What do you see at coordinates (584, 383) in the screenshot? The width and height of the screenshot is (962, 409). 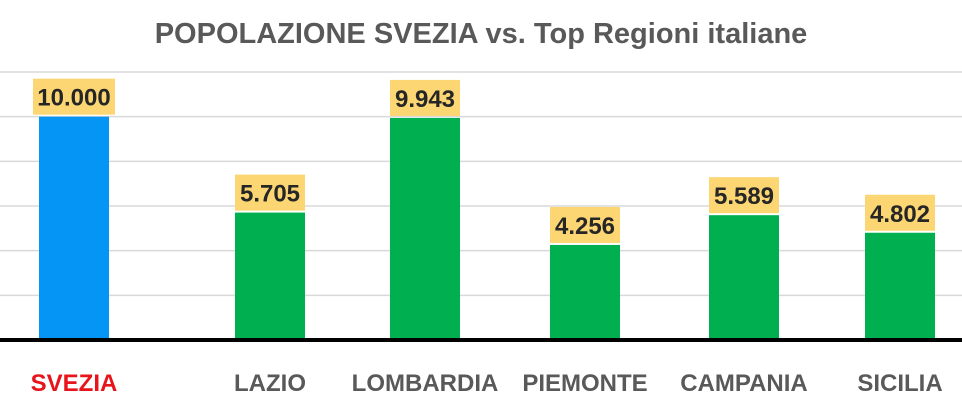 I see `x-tick-label-piemonte: PIEMONTE` at bounding box center [584, 383].